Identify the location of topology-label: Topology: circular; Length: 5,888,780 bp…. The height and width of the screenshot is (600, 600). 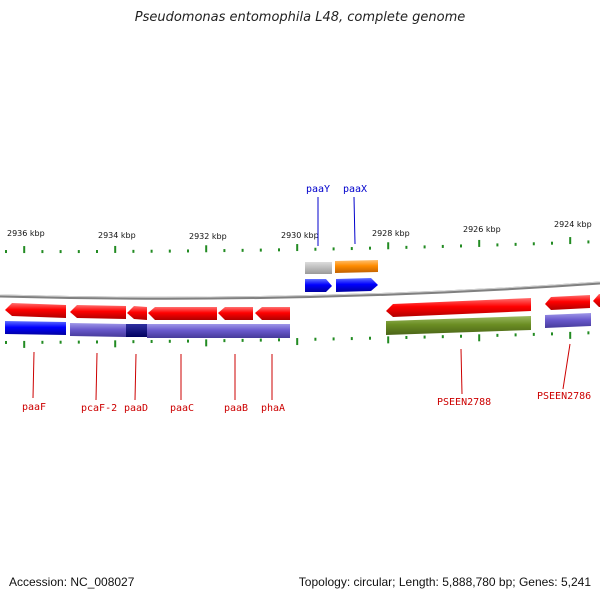
(444, 582).